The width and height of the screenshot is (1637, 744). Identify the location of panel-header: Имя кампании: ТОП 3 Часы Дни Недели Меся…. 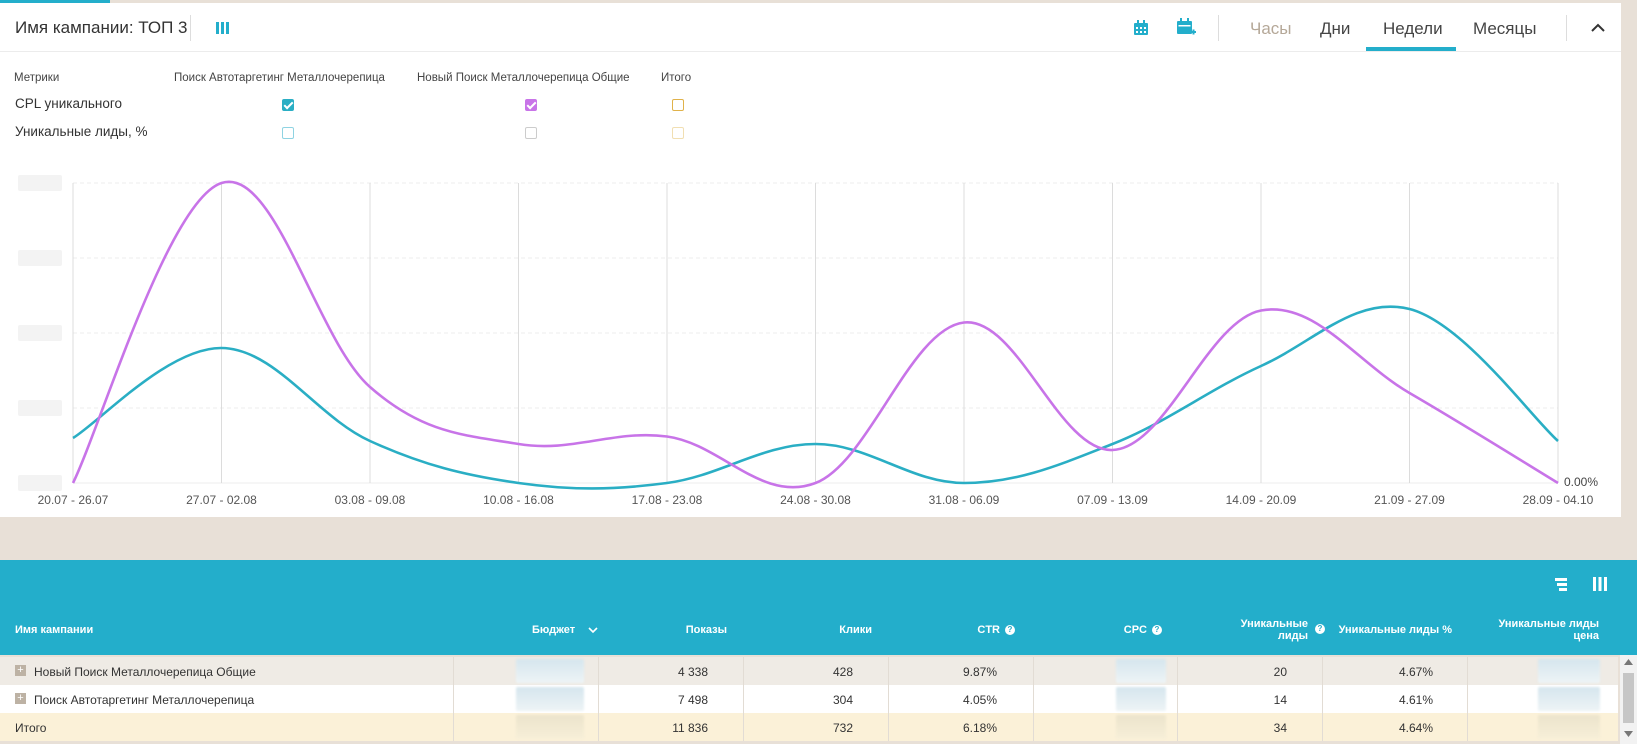
(810, 27).